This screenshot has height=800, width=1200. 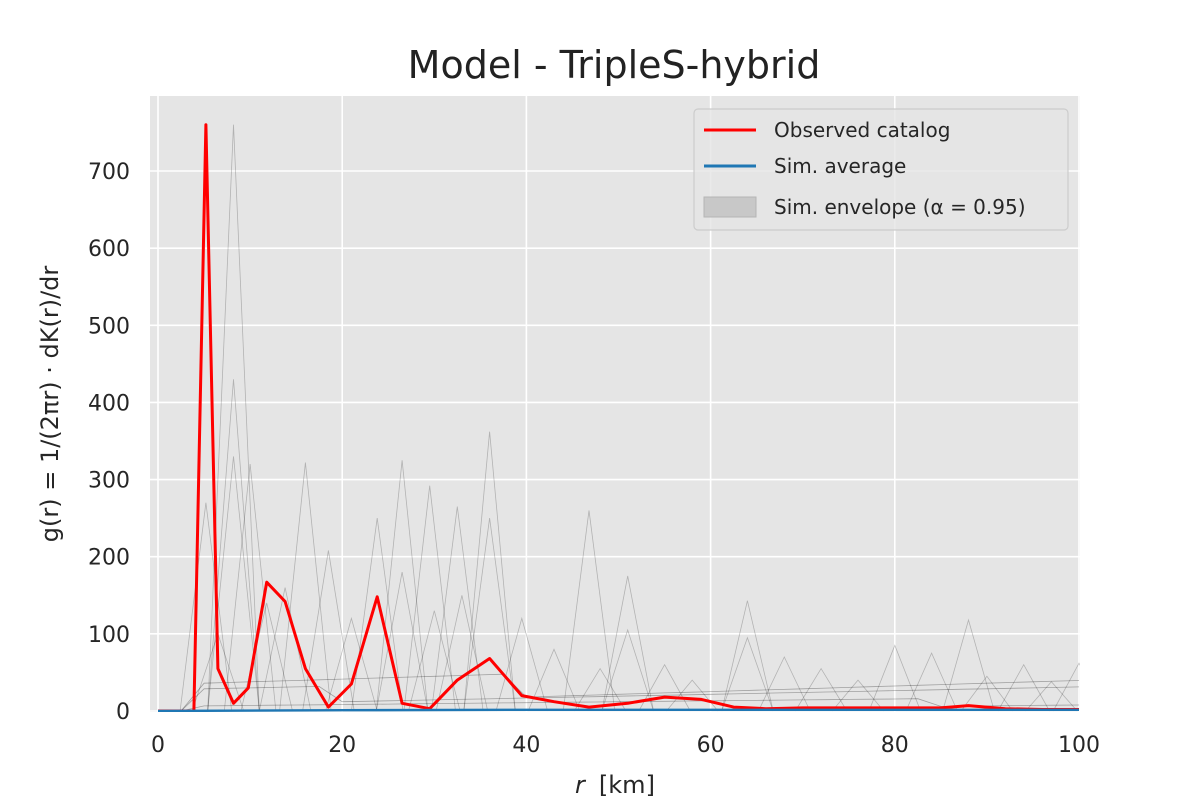 I want to click on y-axis-ticks: 0 100 200 300 400 500 600 700, so click(x=109, y=442).